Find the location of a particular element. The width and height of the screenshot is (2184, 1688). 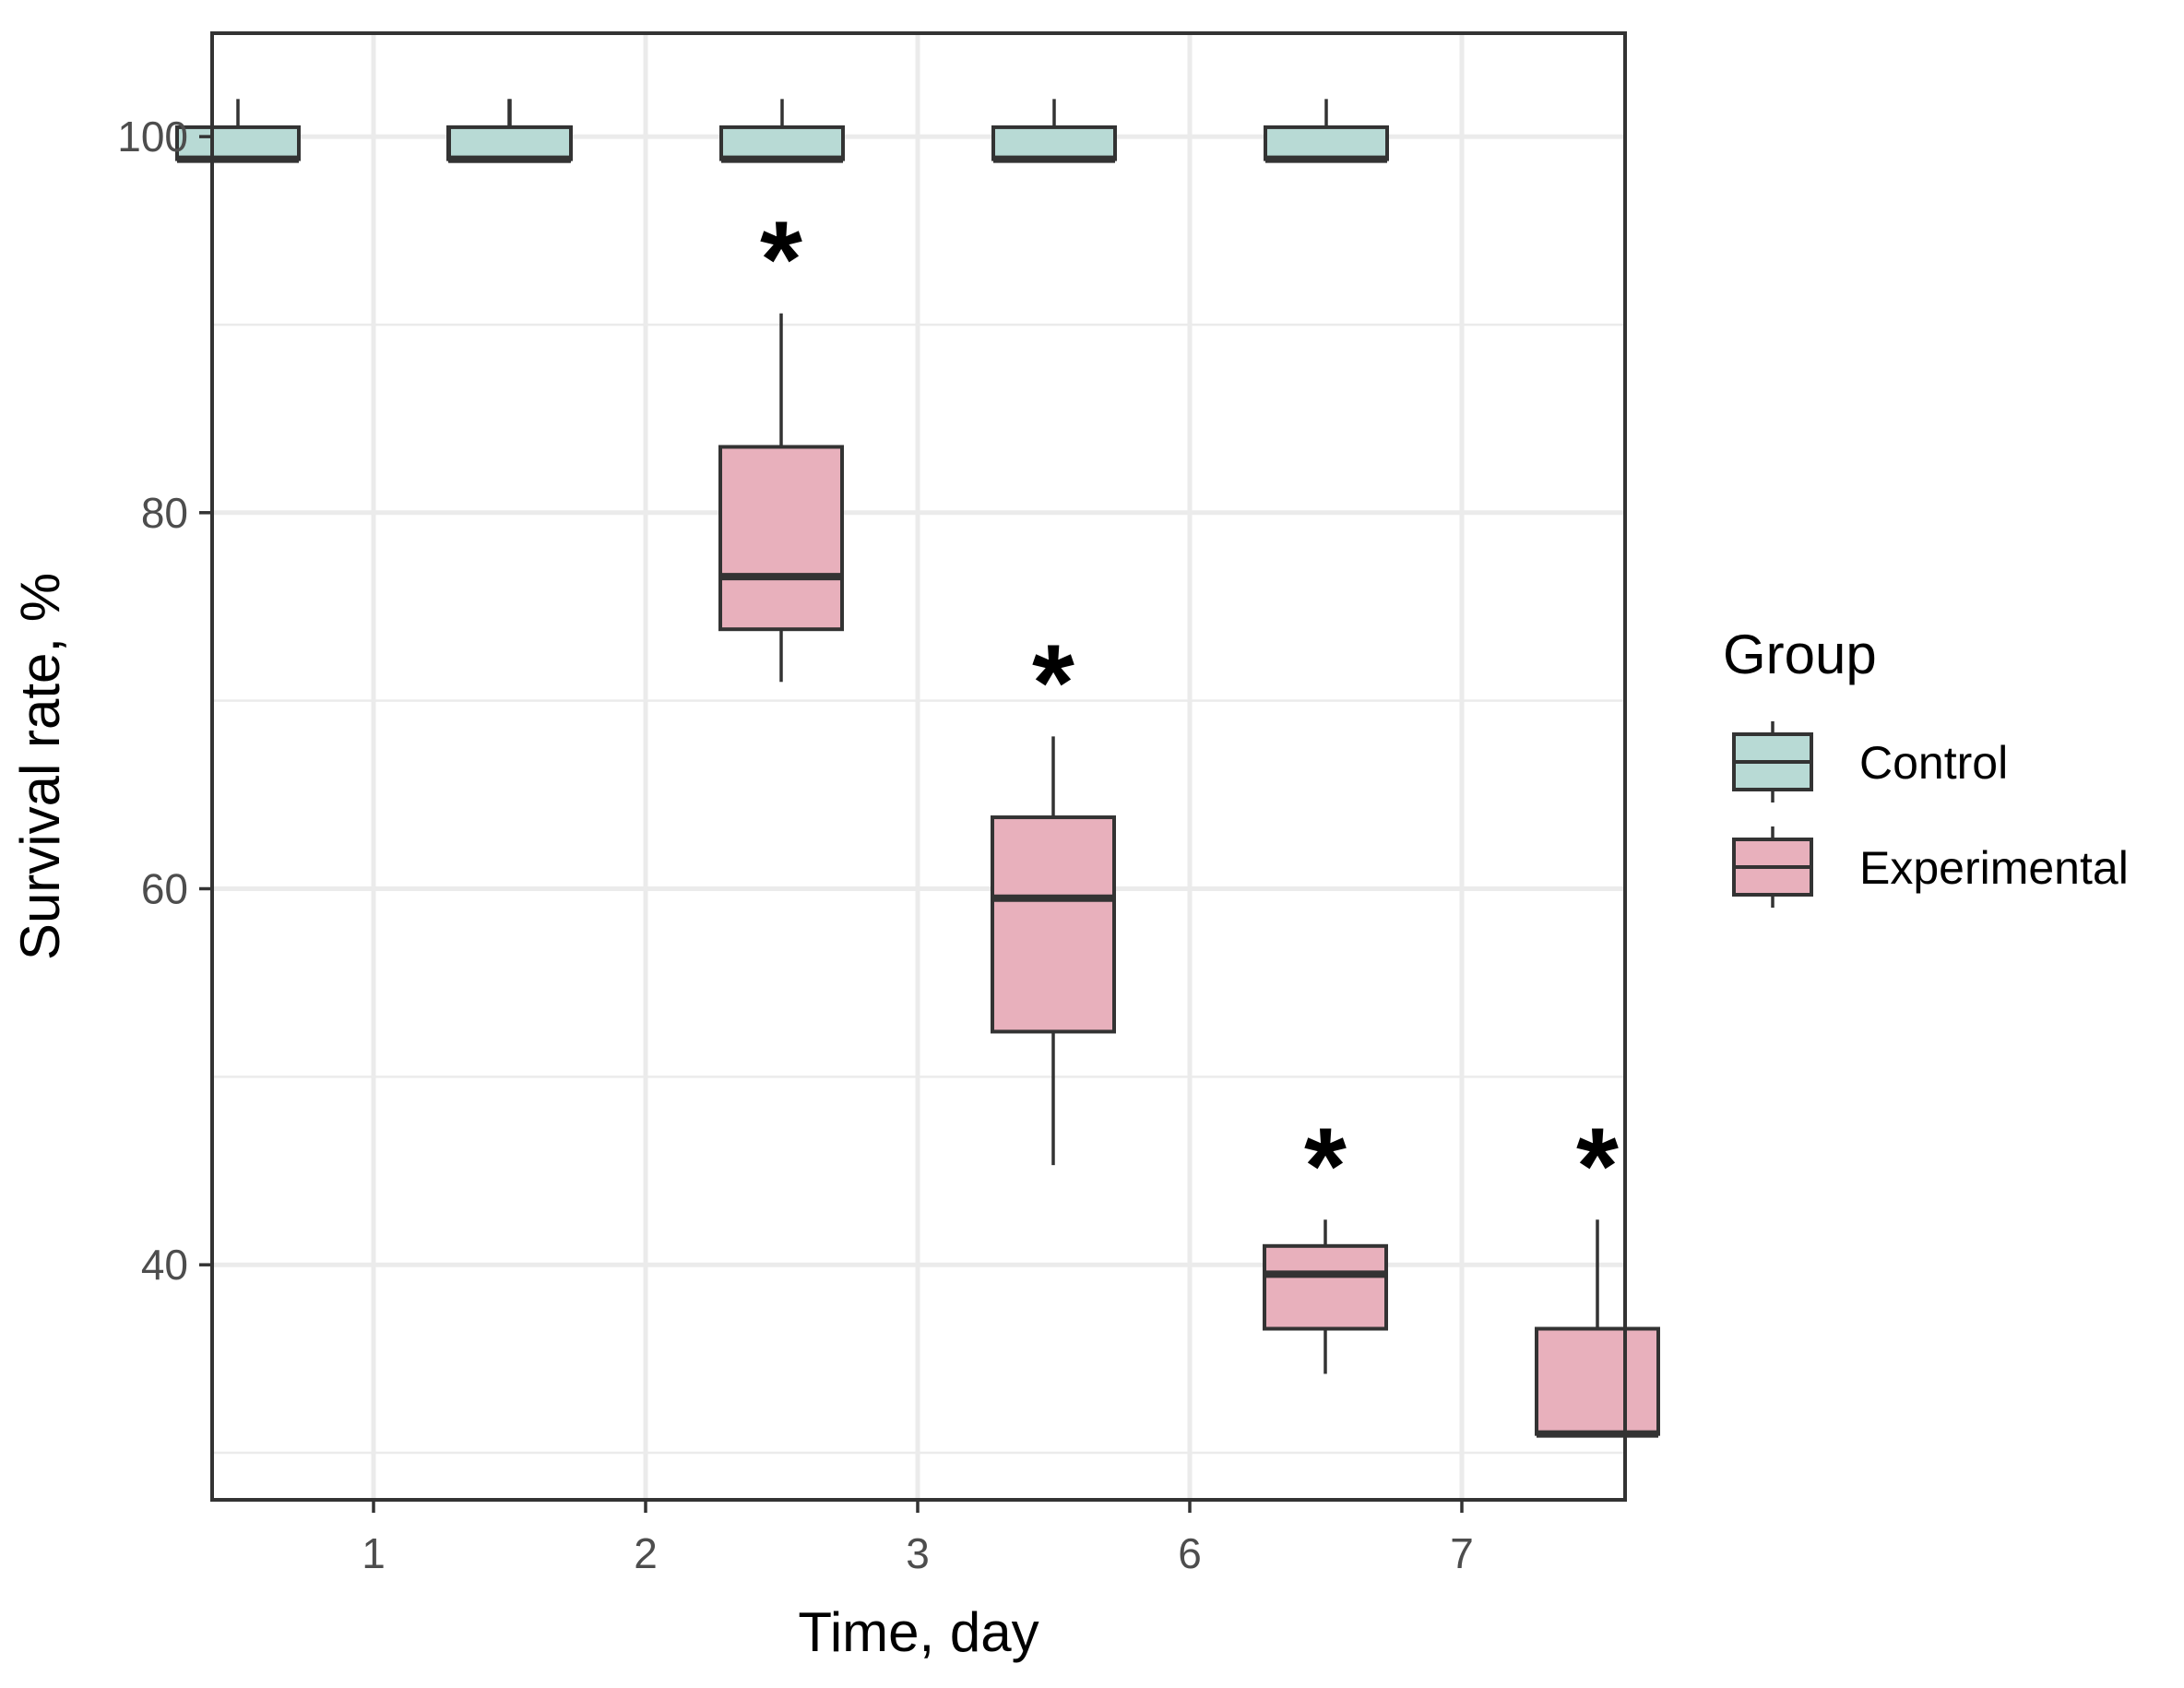

legend-label: Control is located at coordinates (1933, 763).